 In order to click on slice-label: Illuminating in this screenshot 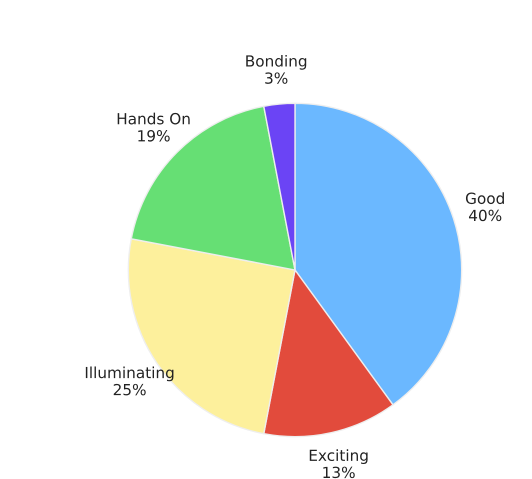, I will do `click(130, 374)`.